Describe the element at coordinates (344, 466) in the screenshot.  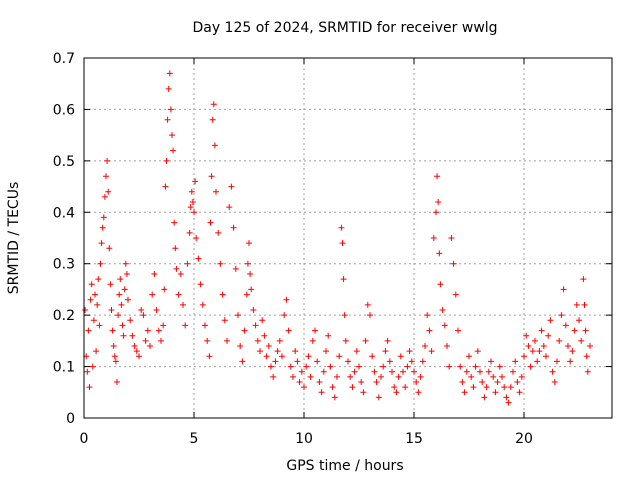
I see `x-axis-label: GPS time / hours` at that location.